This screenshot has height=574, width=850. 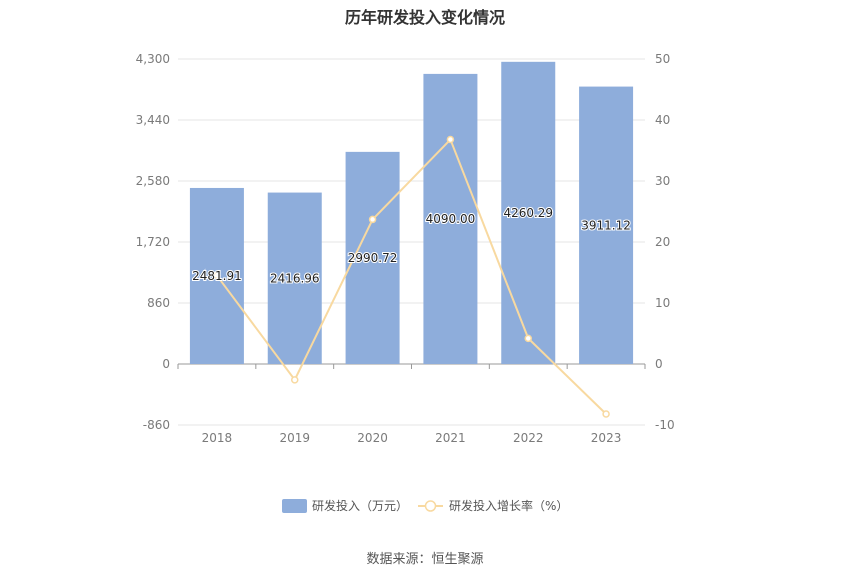 I want to click on right-tick-label: 30, so click(x=662, y=181).